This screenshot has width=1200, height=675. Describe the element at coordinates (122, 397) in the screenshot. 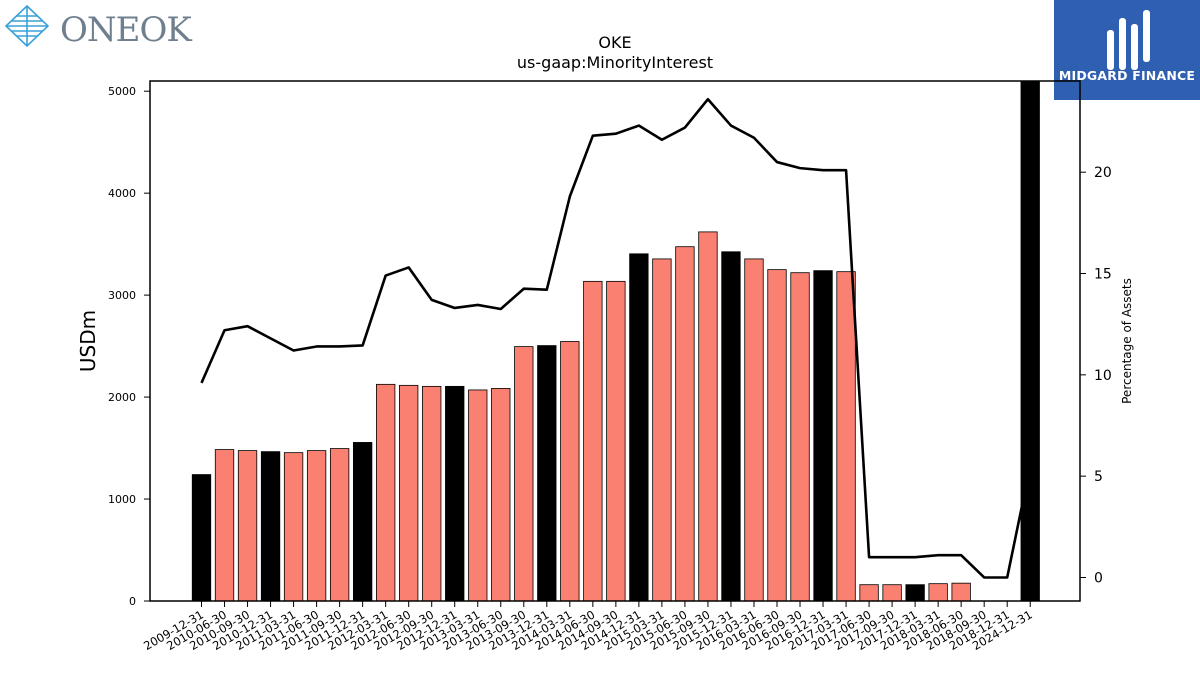

I see `y-tick-label: 2000` at that location.